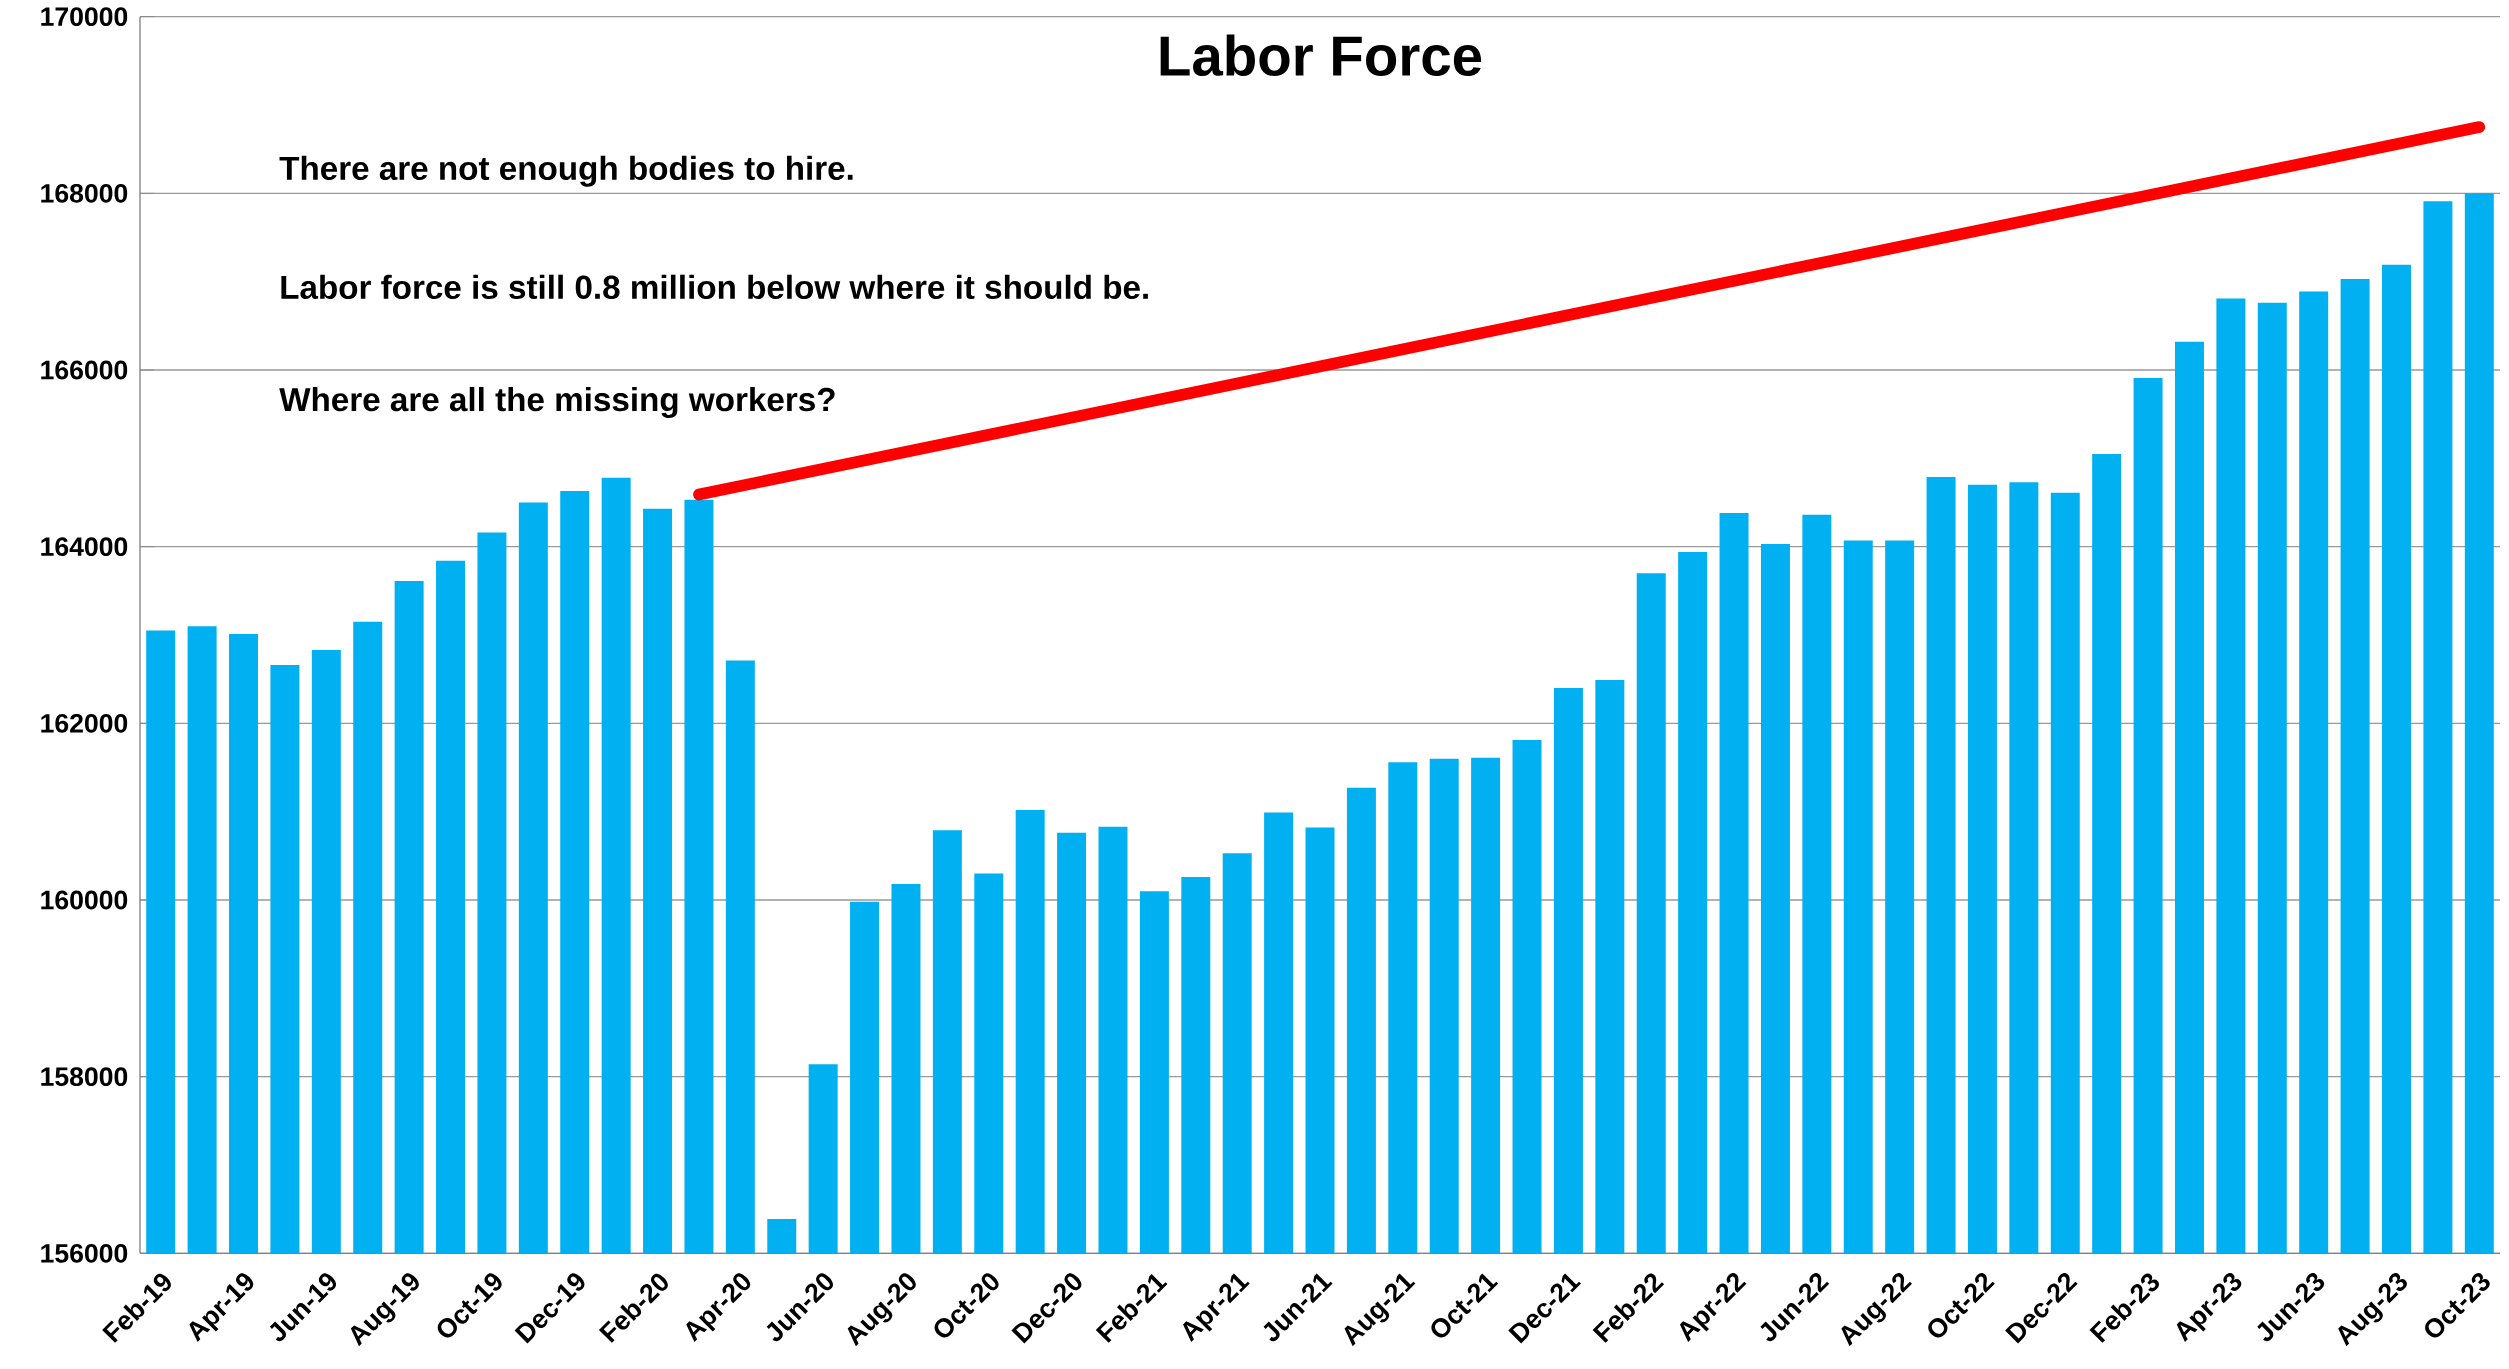  What do you see at coordinates (84, 370) in the screenshot?
I see `y-tick-label: 166000` at bounding box center [84, 370].